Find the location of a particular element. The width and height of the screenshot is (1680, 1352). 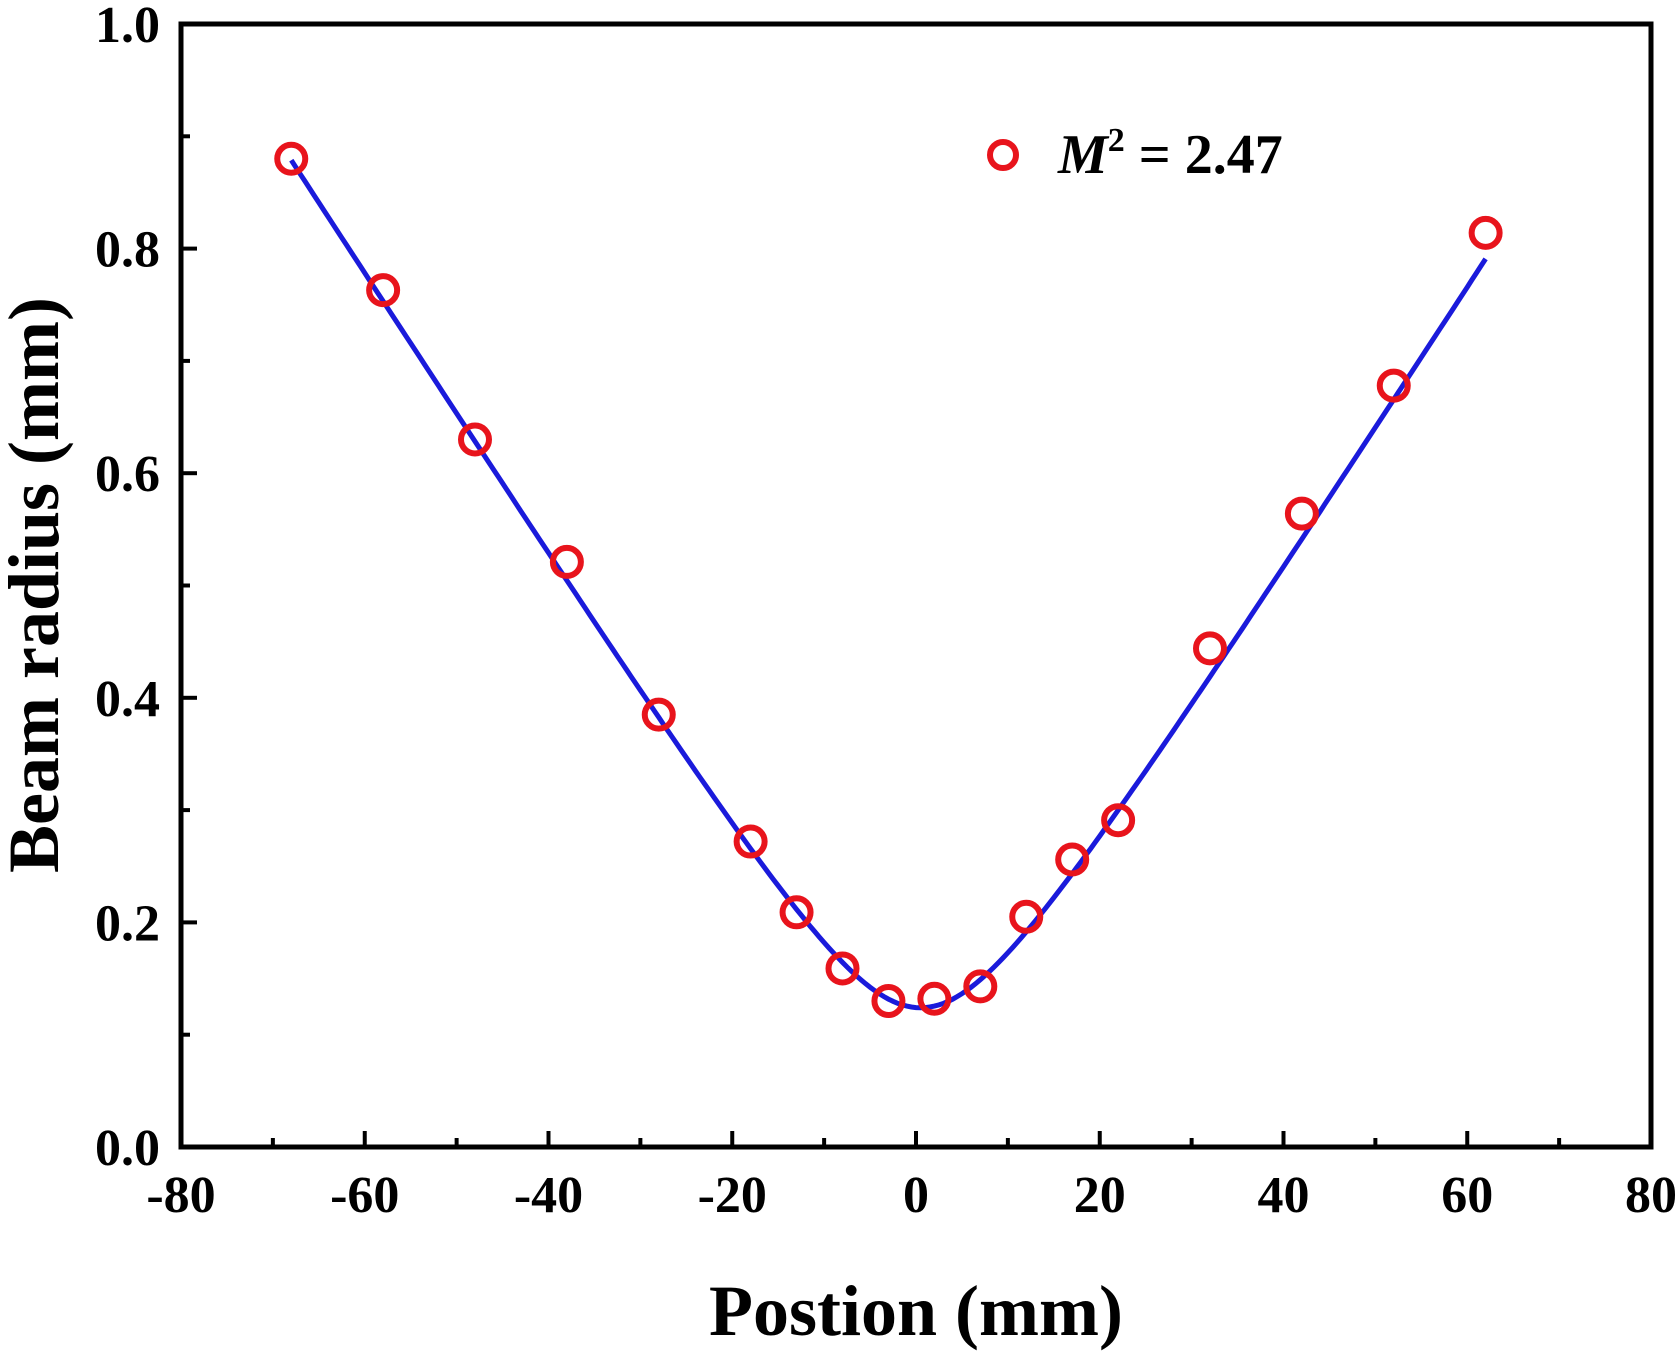

x-tick-label: -60 is located at coordinates (364, 1195).